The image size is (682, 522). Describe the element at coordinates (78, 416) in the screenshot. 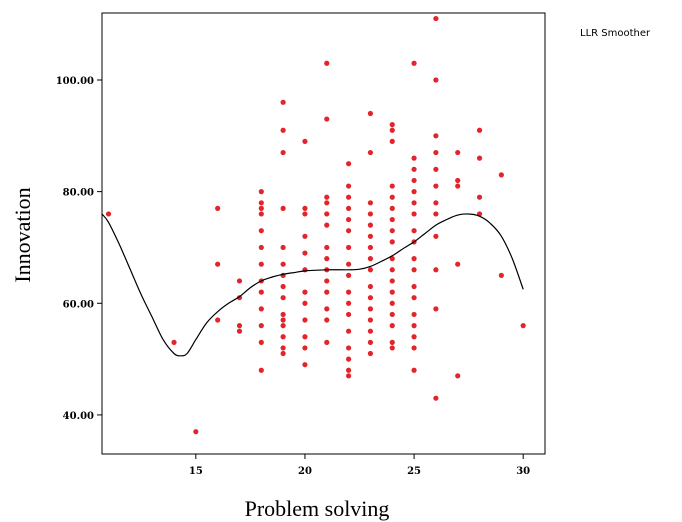

I see `y-tick-label: 40.00` at that location.